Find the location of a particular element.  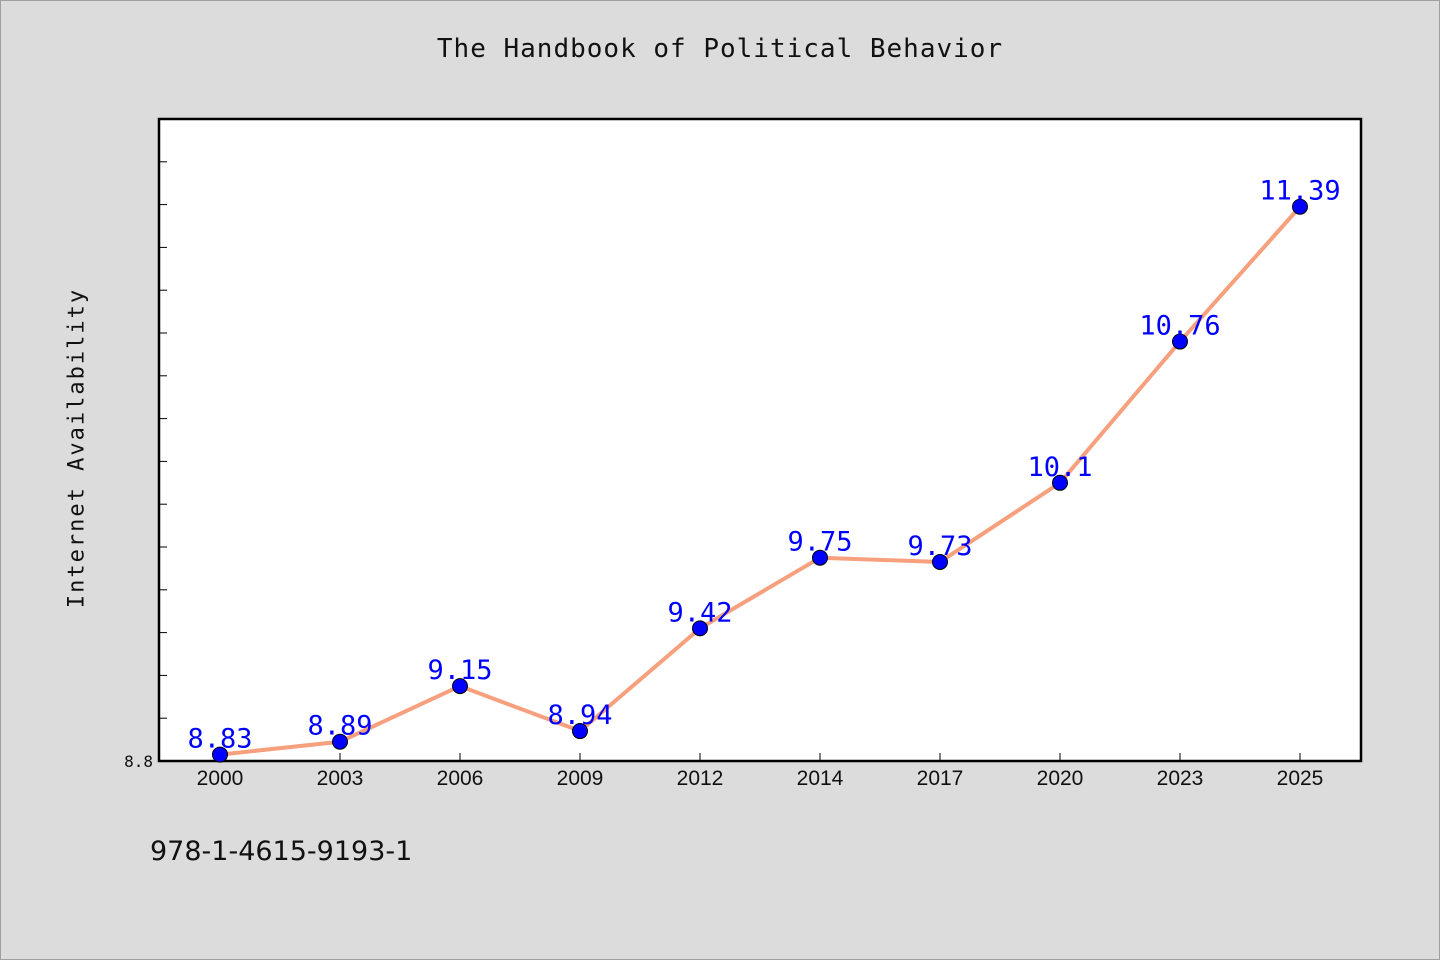

data-label: 10.1 is located at coordinates (1059, 467).